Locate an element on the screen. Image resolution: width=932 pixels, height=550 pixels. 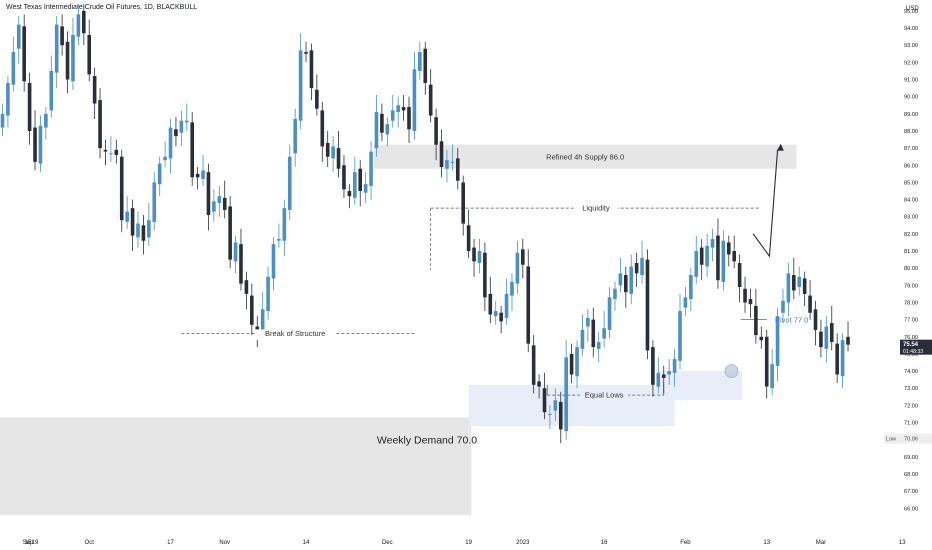
price-tick-label: 84.00 is located at coordinates (911, 201).